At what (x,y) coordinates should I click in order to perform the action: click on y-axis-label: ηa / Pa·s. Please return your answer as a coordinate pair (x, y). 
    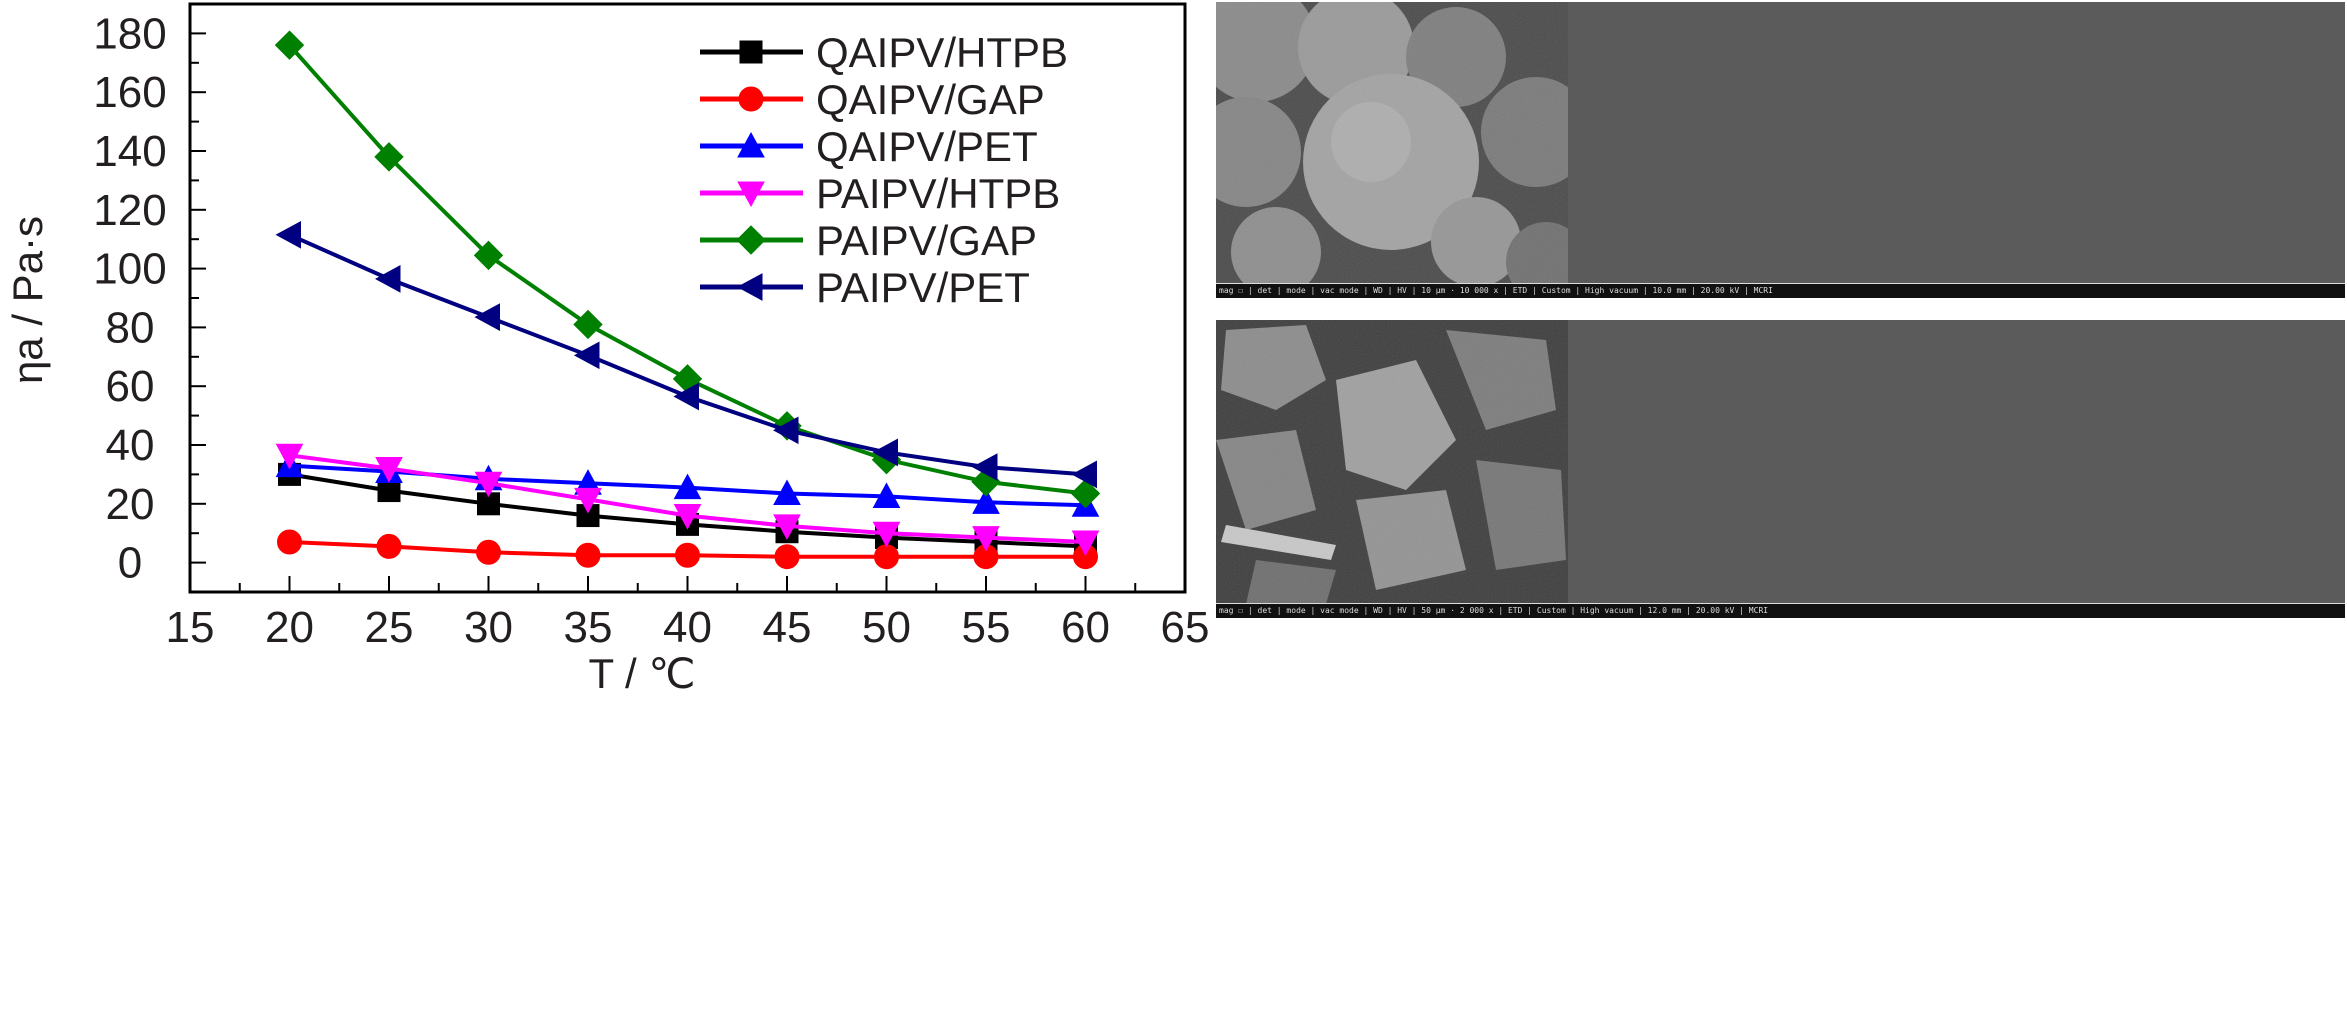
    Looking at the image, I should click on (27, 300).